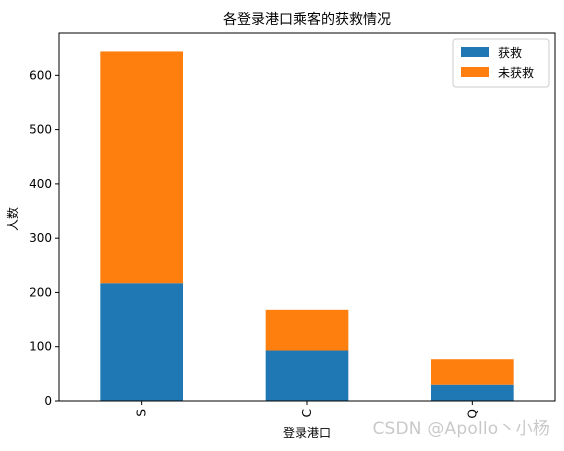 This screenshot has height=451, width=564. I want to click on x-tick-label-C: C, so click(307, 413).